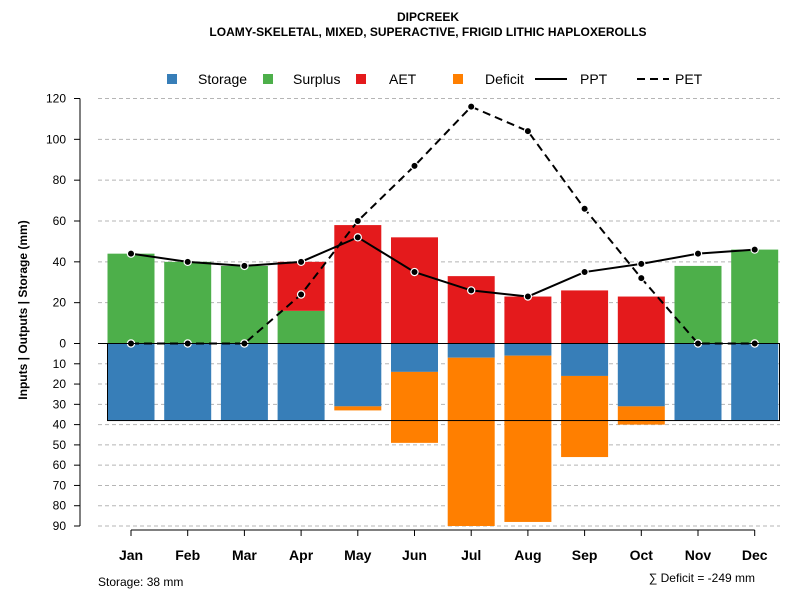  Describe the element at coordinates (23, 309) in the screenshot. I see `y-axis-label: Inputs | Outputs | Storage (mm)` at that location.